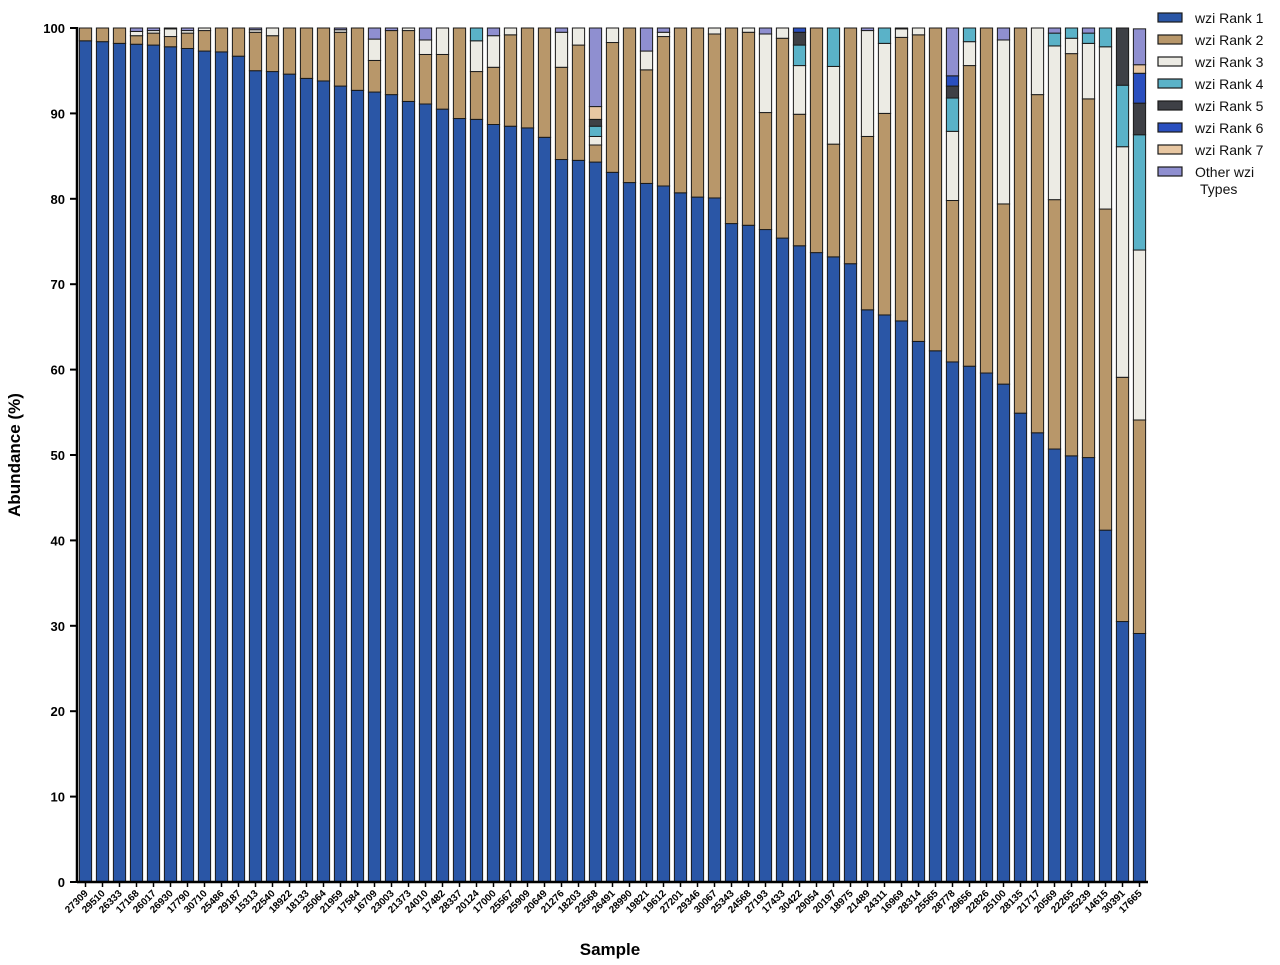 The height and width of the screenshot is (965, 1280). I want to click on y-tick-label-90: 90, so click(58, 113).